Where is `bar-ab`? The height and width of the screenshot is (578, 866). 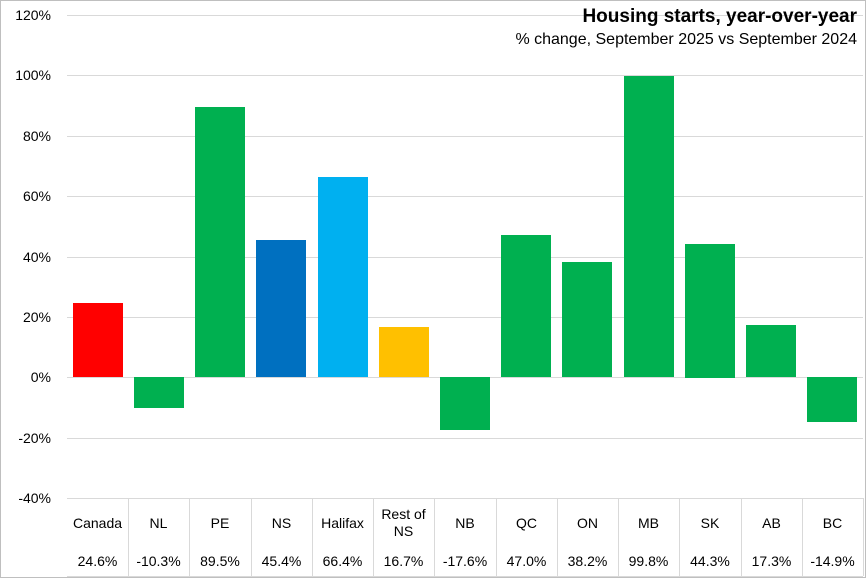
bar-ab is located at coordinates (771, 351).